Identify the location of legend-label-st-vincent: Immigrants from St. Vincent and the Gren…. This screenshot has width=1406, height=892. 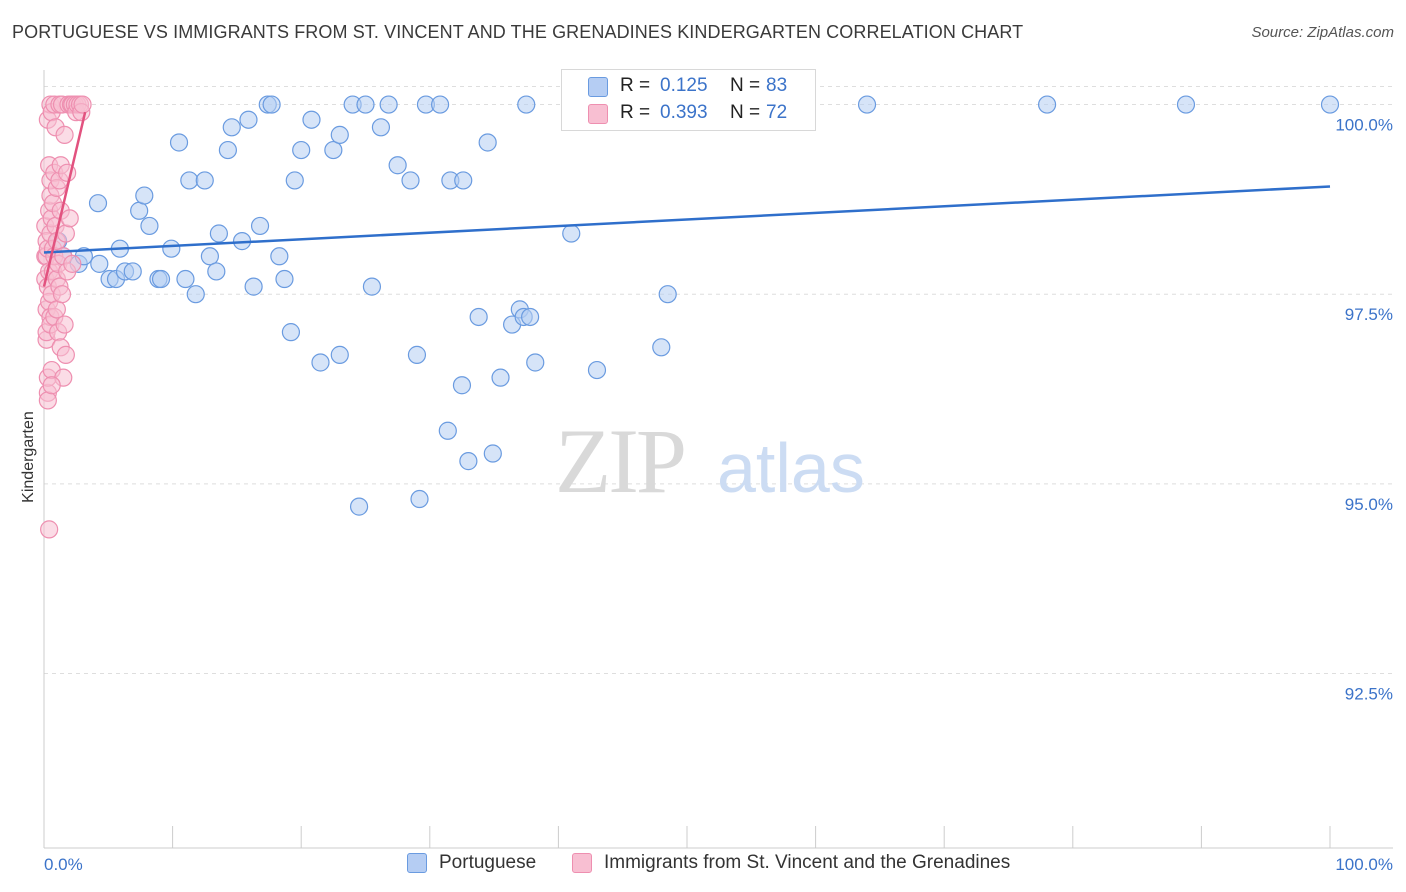
(807, 862).